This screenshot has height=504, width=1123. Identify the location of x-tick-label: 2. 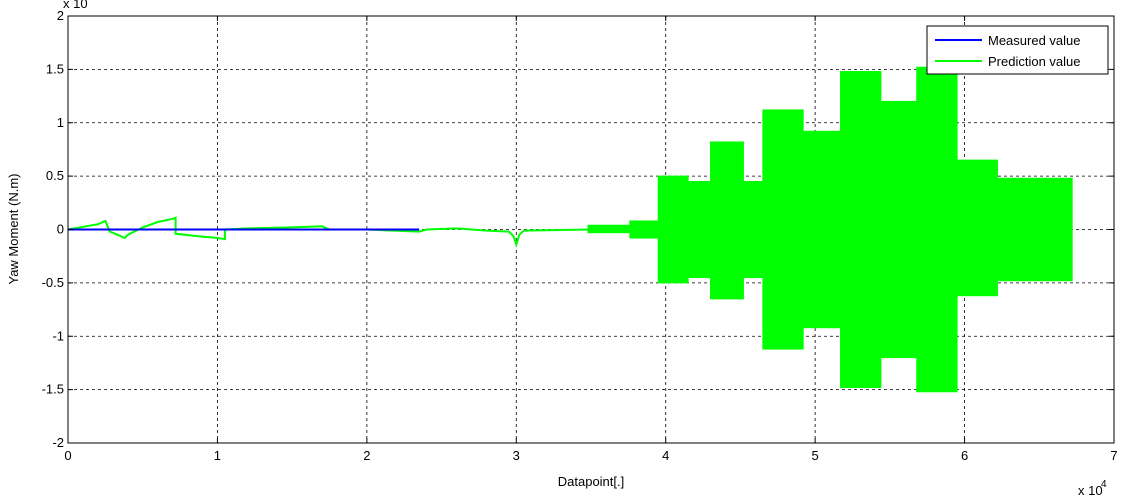
(366, 455).